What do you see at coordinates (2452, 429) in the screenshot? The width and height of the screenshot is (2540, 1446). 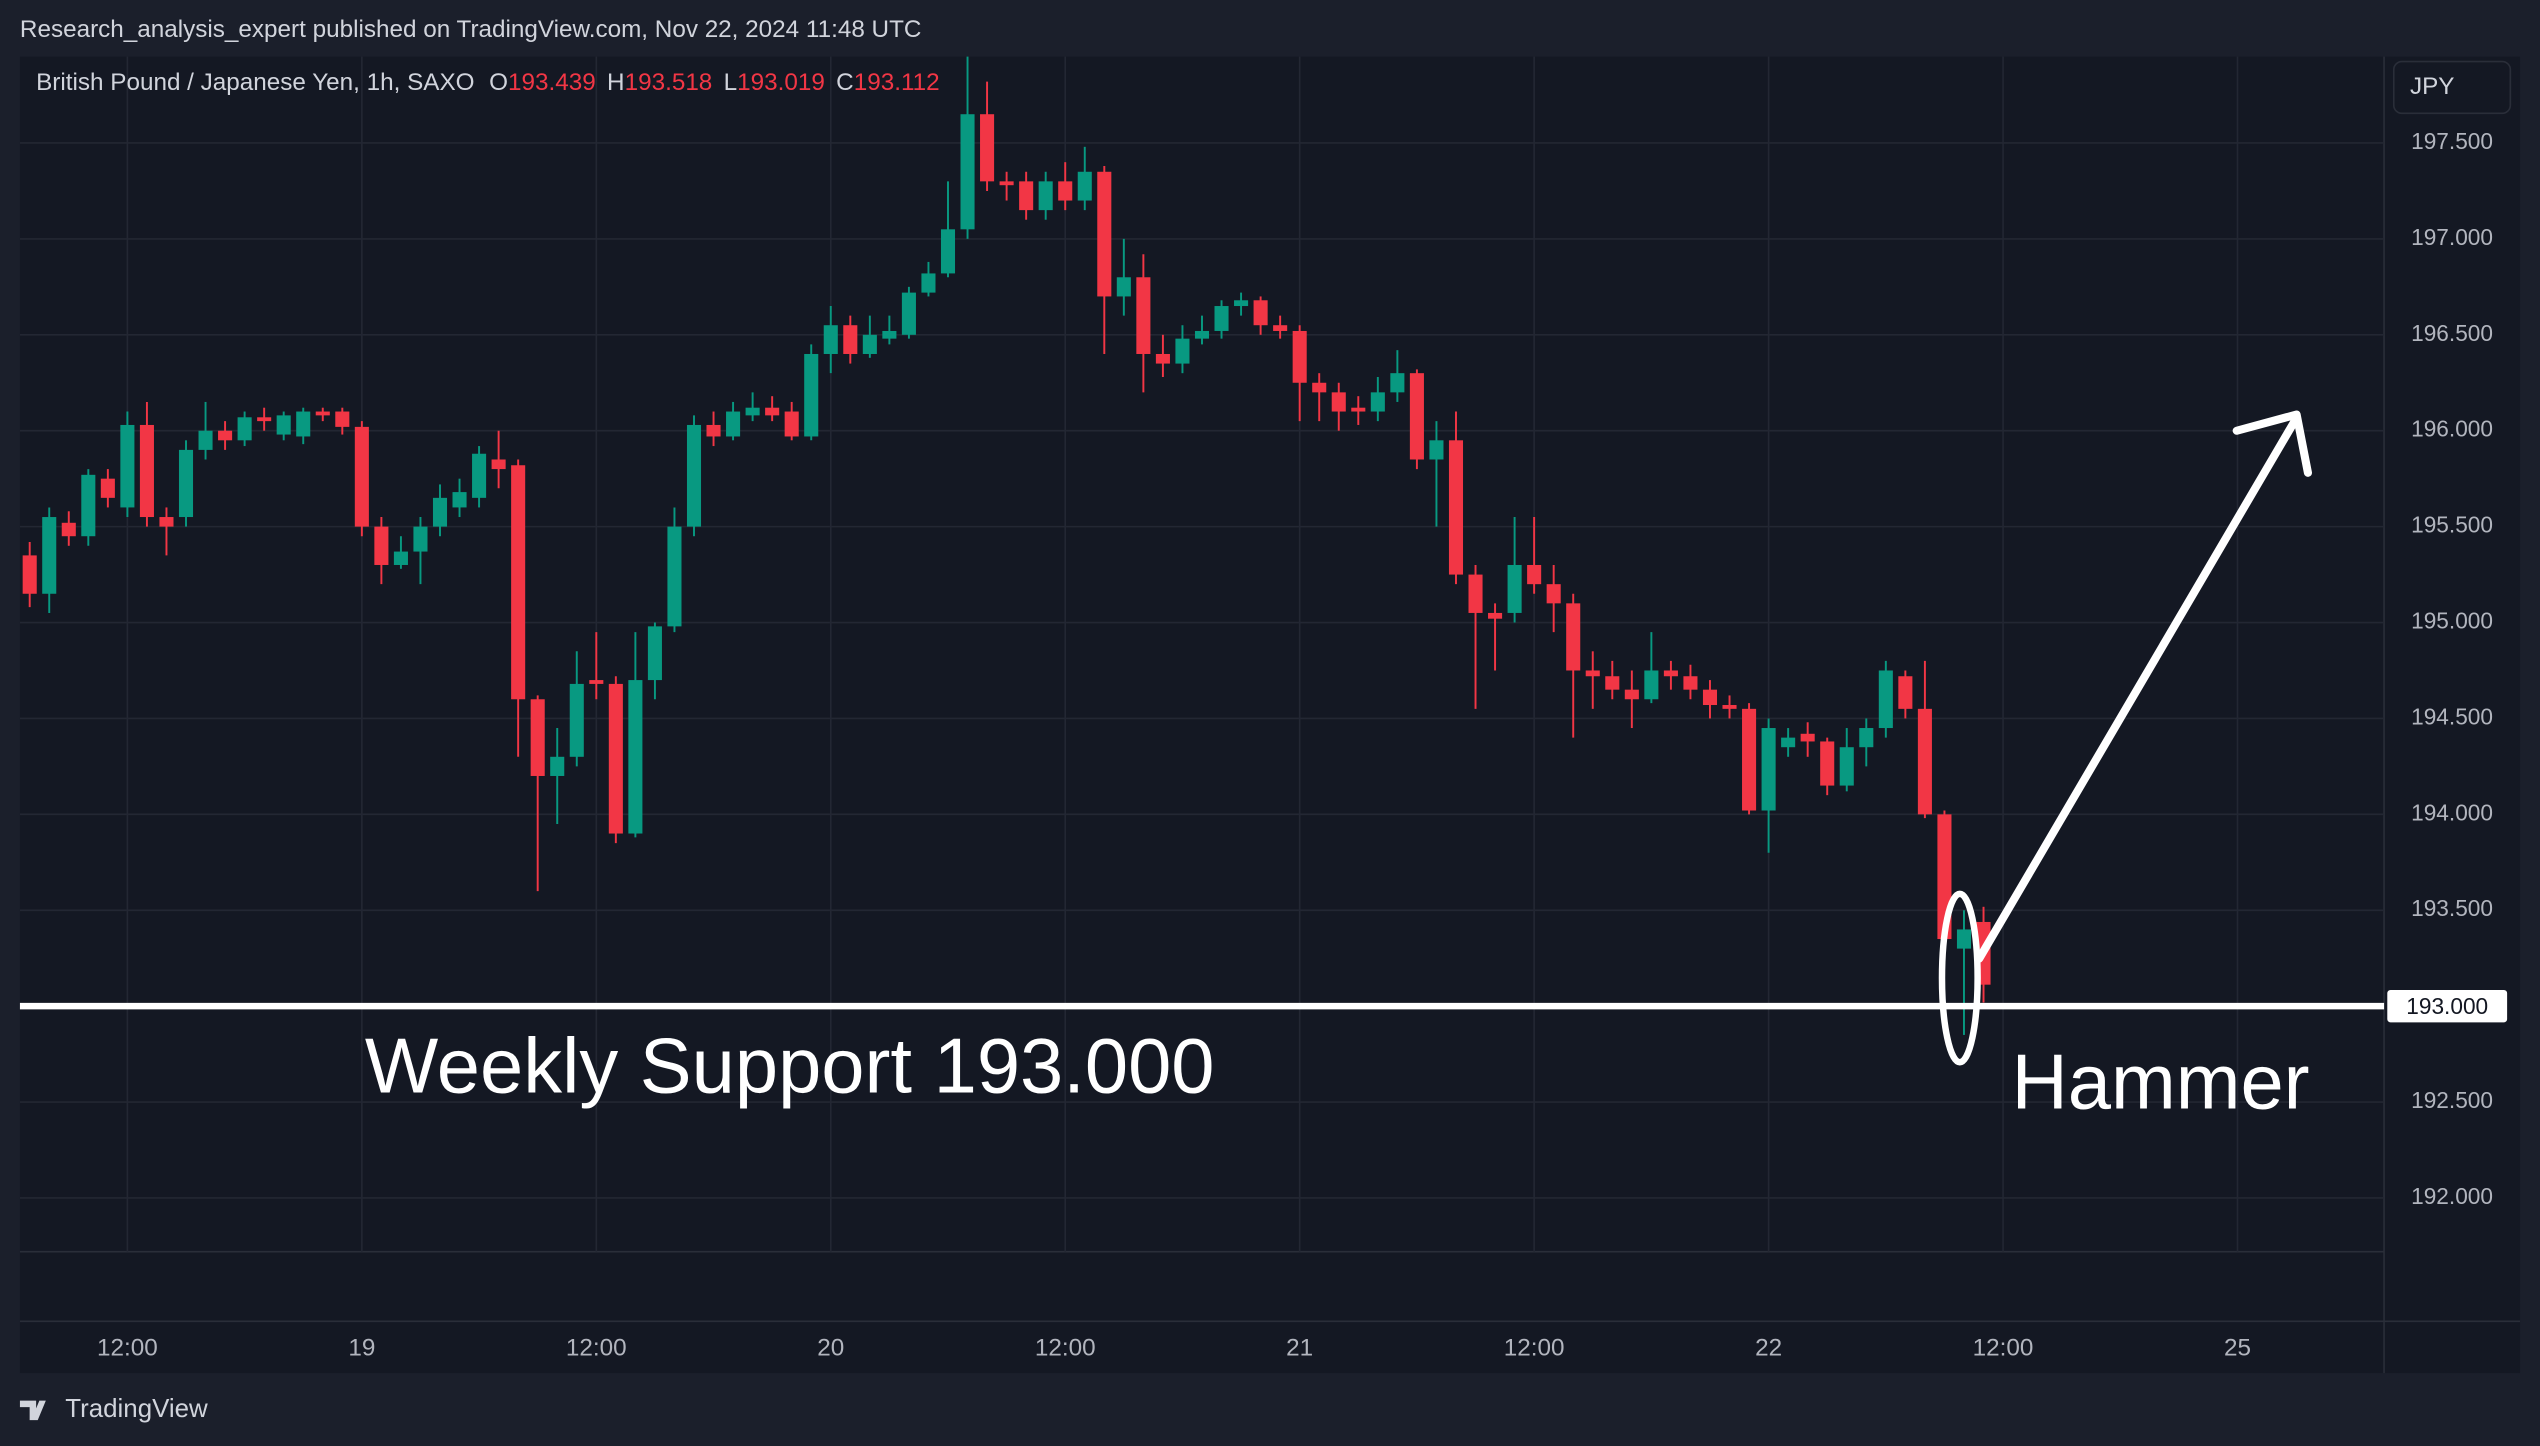 I see `y-tick-label: 196.000` at bounding box center [2452, 429].